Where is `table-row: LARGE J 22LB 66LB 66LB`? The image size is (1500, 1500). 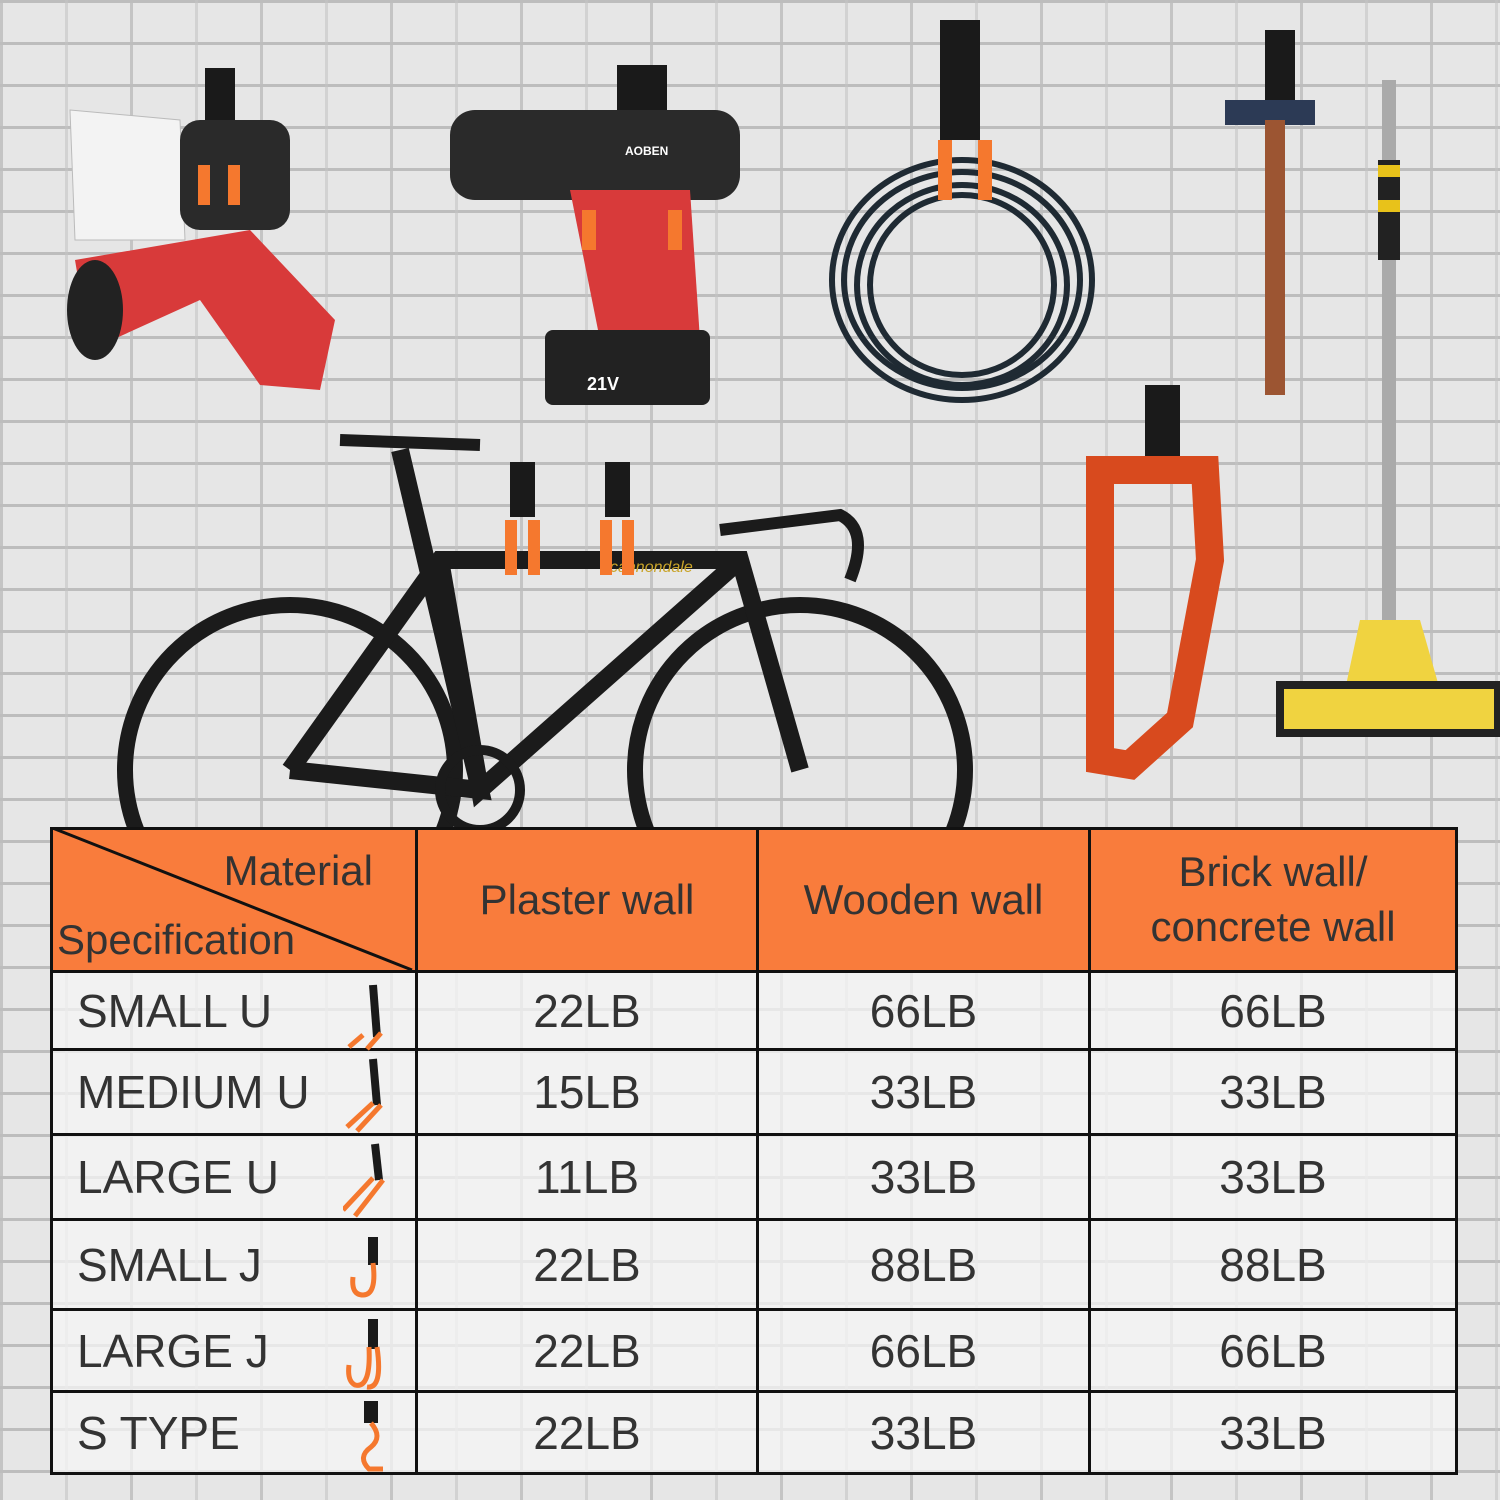
table-row: LARGE J 22LB 66LB 66LB is located at coordinates (754, 1350).